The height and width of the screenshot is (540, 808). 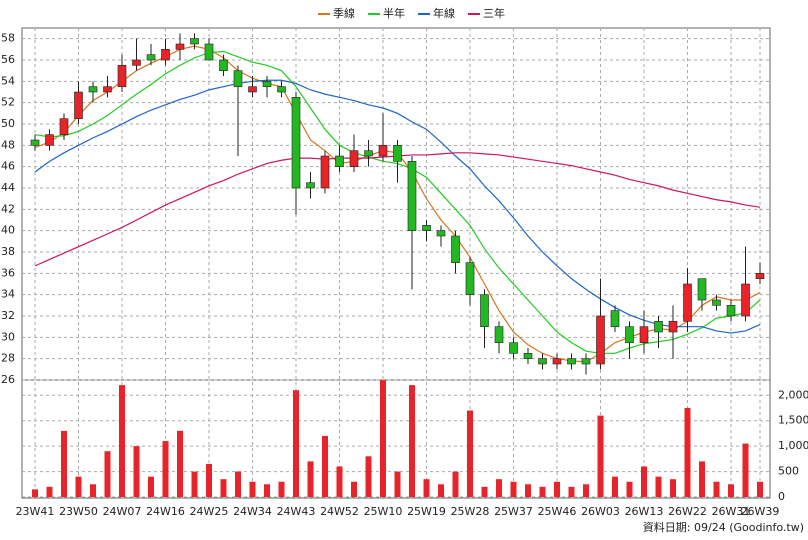 I want to click on x-tick-label: 25W28, so click(x=470, y=511).